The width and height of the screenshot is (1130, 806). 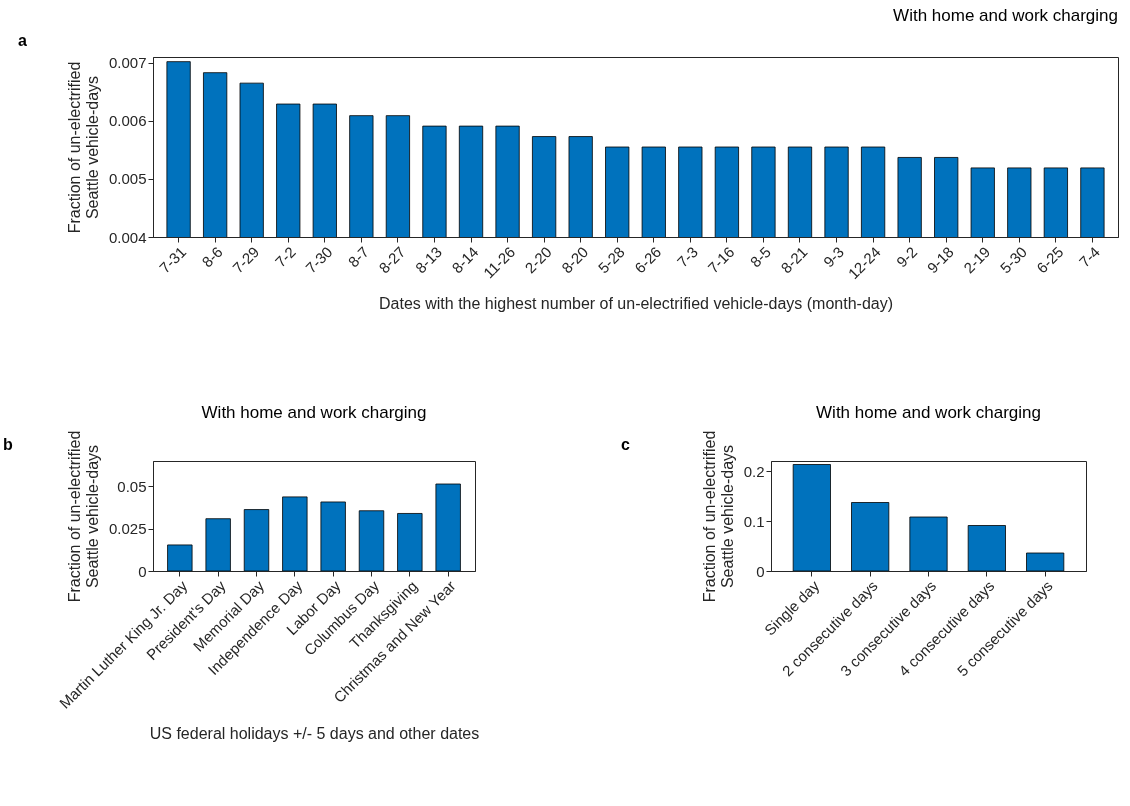 What do you see at coordinates (721, 260) in the screenshot?
I see `x-tick-label: 7-16` at bounding box center [721, 260].